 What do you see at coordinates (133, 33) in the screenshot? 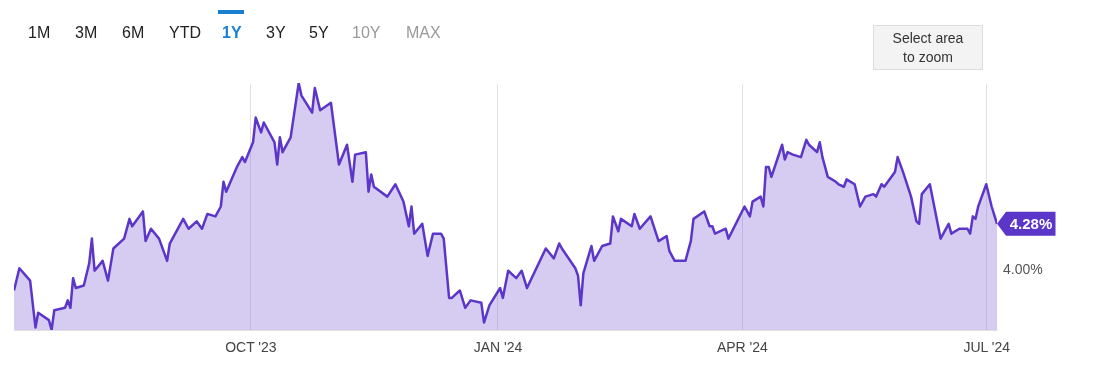
I see `text: 6M` at bounding box center [133, 33].